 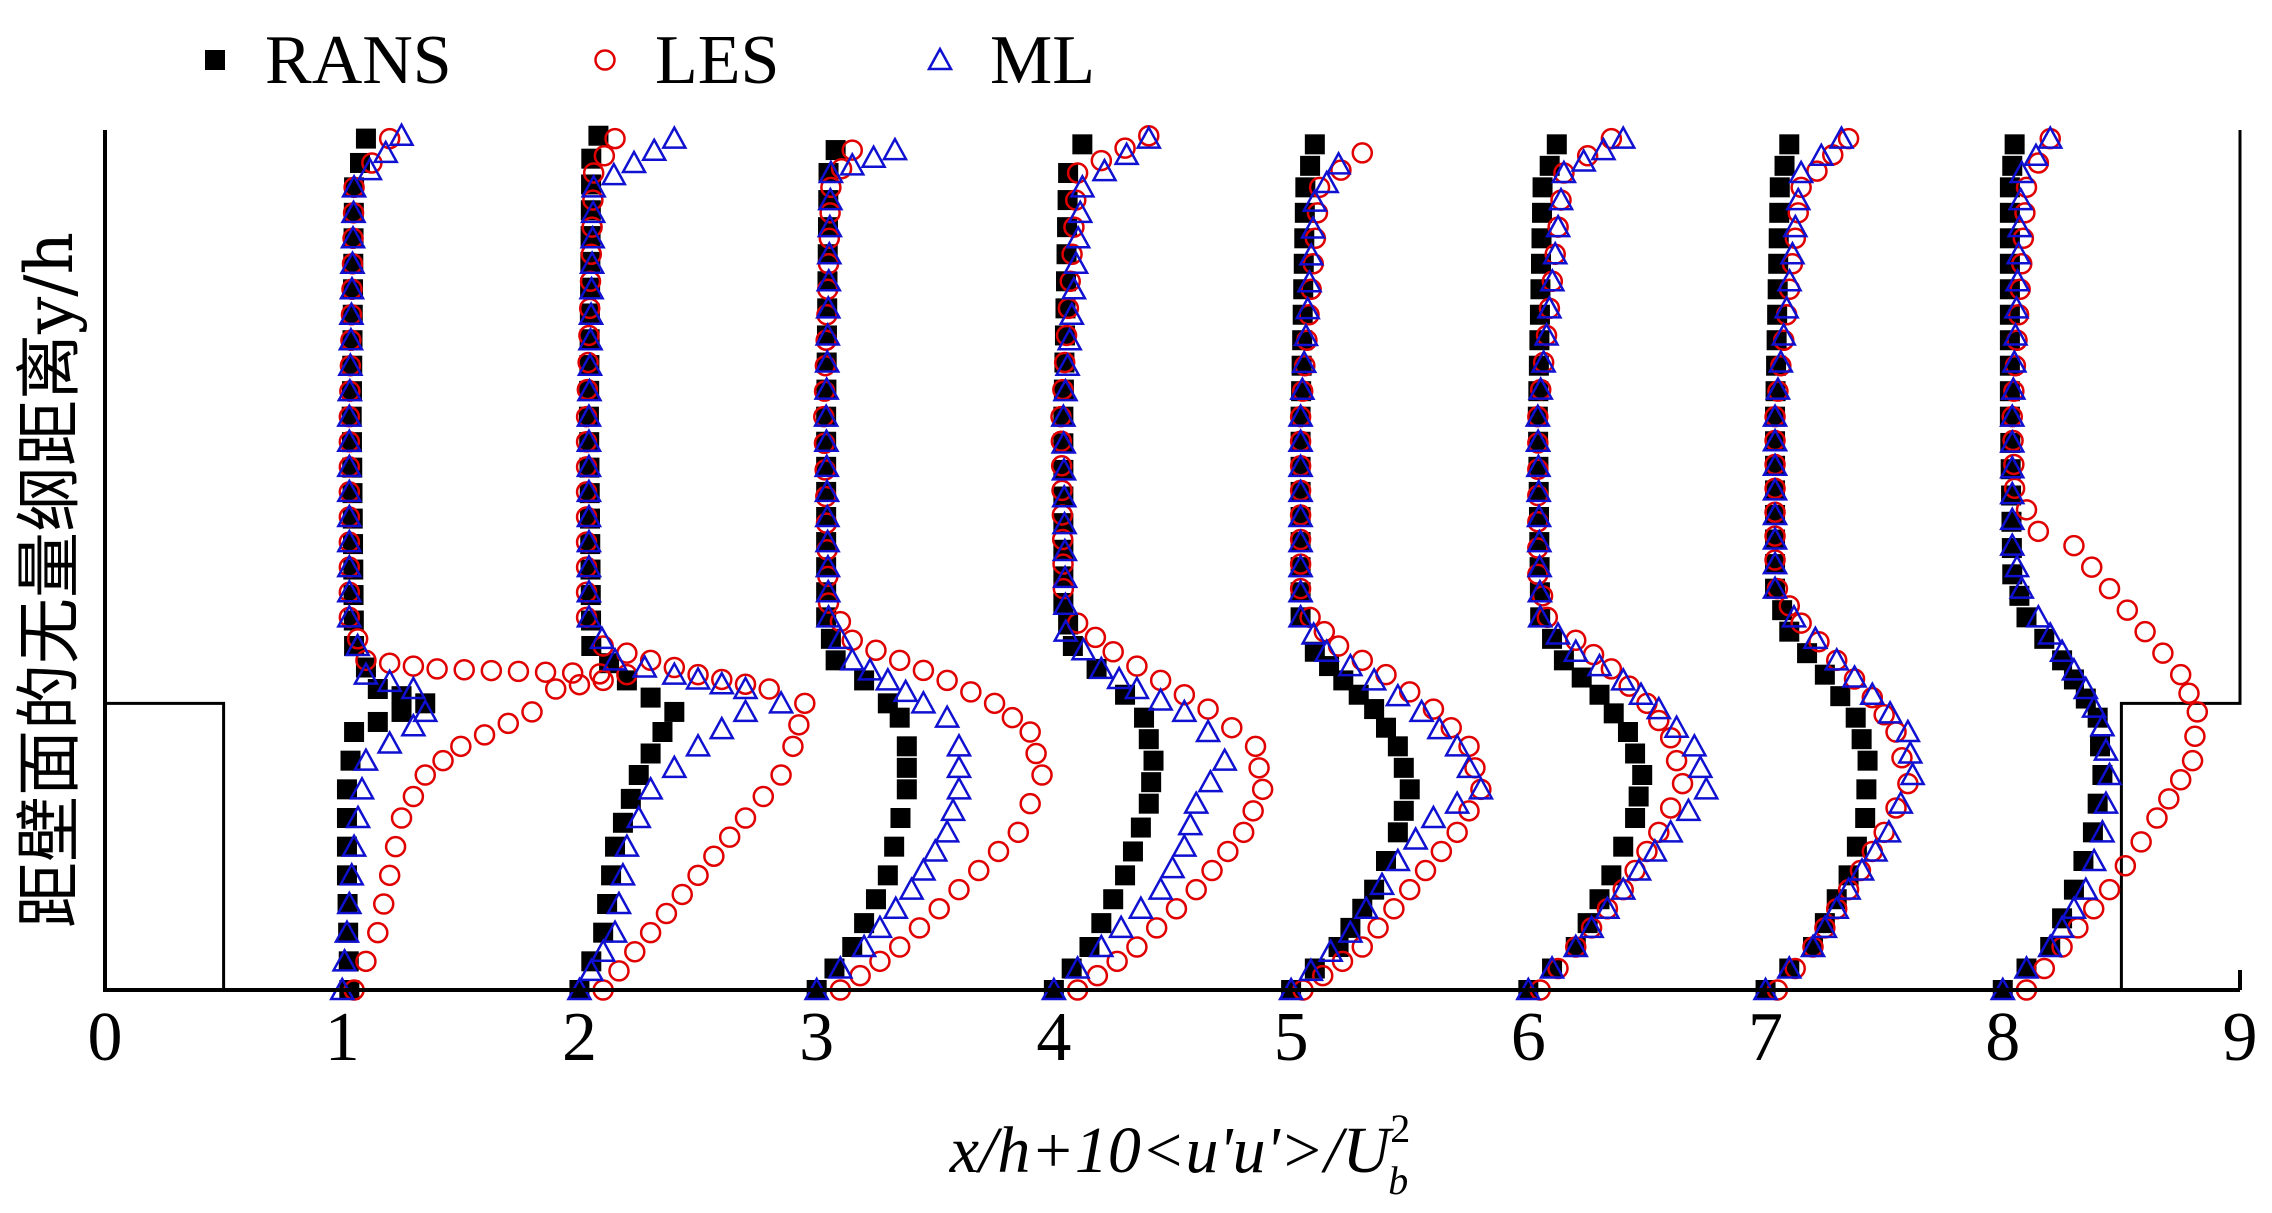 What do you see at coordinates (816, 1037) in the screenshot?
I see `x-tick-label: 3` at bounding box center [816, 1037].